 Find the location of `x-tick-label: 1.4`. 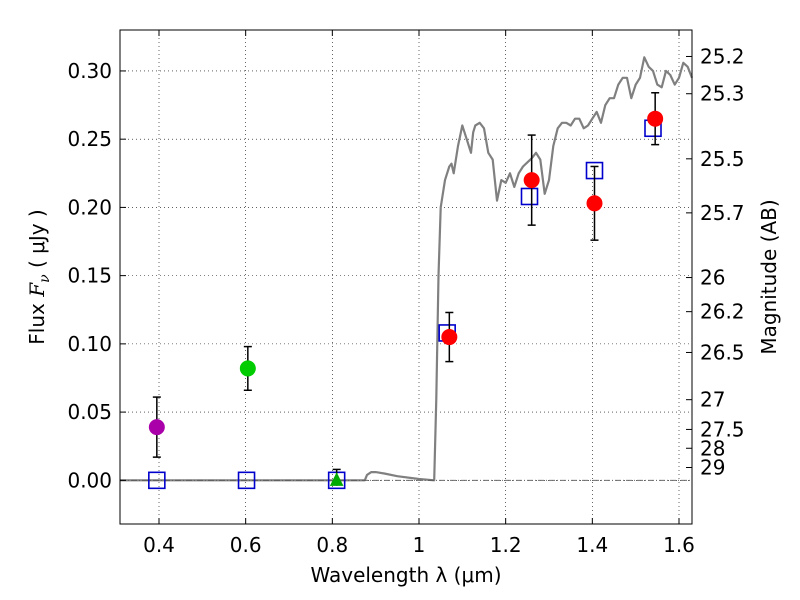

x-tick-label: 1.4 is located at coordinates (592, 545).